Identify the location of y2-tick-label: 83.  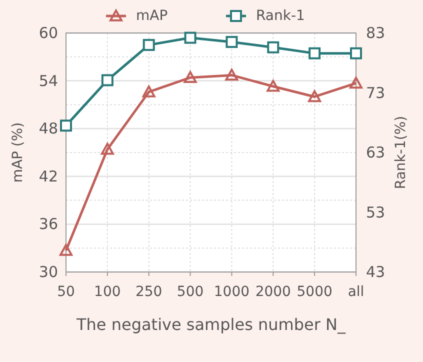
(376, 33).